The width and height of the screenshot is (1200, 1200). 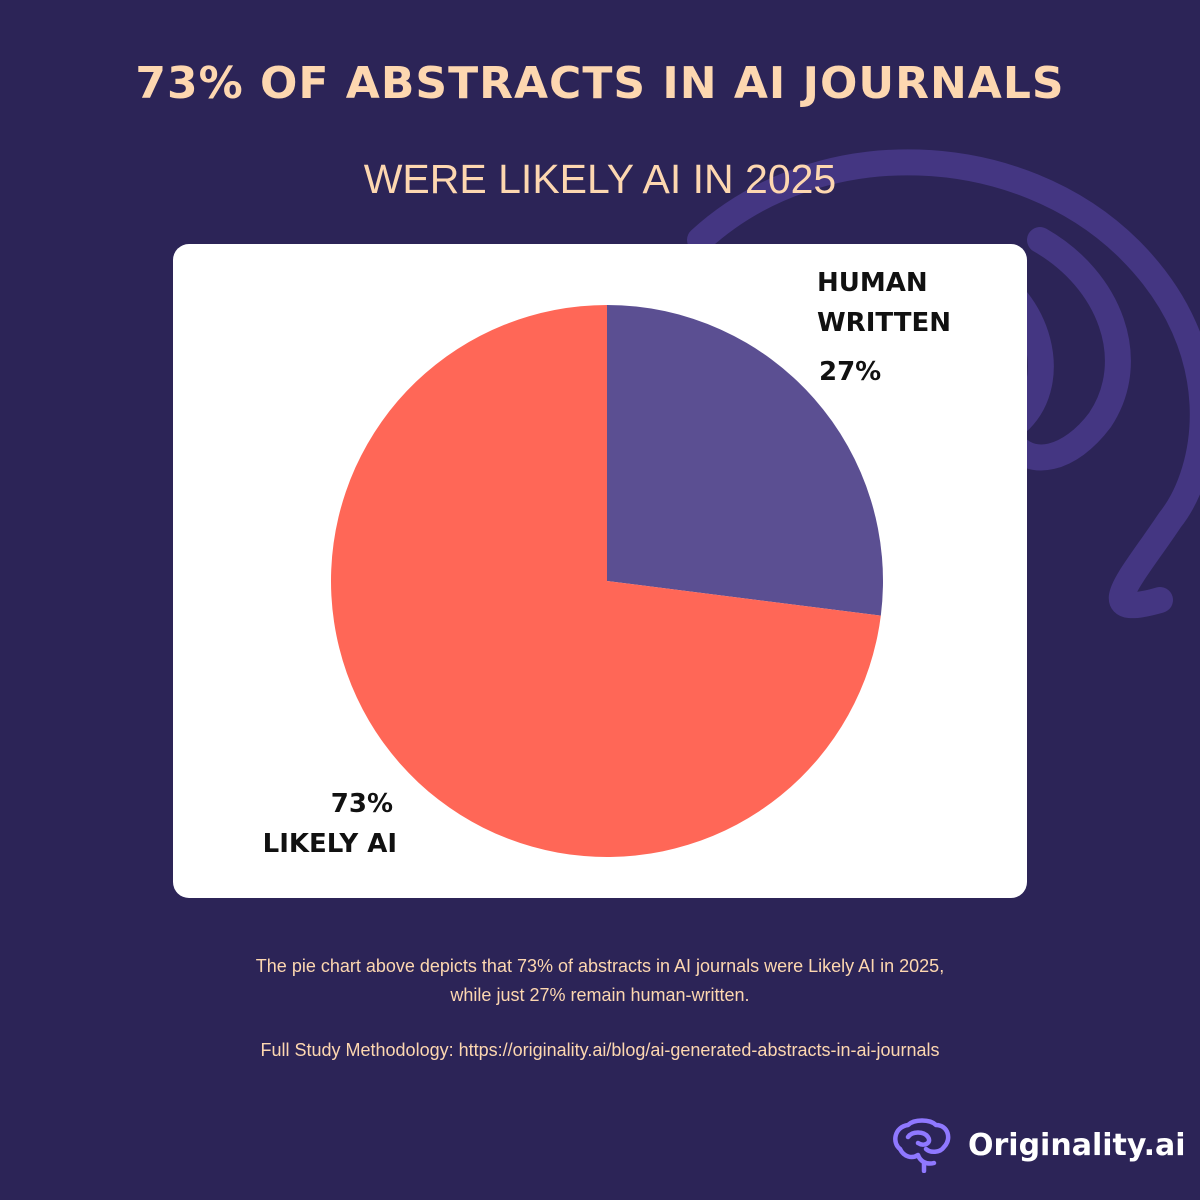 I want to click on page-title: 73% OF ABSTRACTS IN AI JOURNALS, so click(x=600, y=83).